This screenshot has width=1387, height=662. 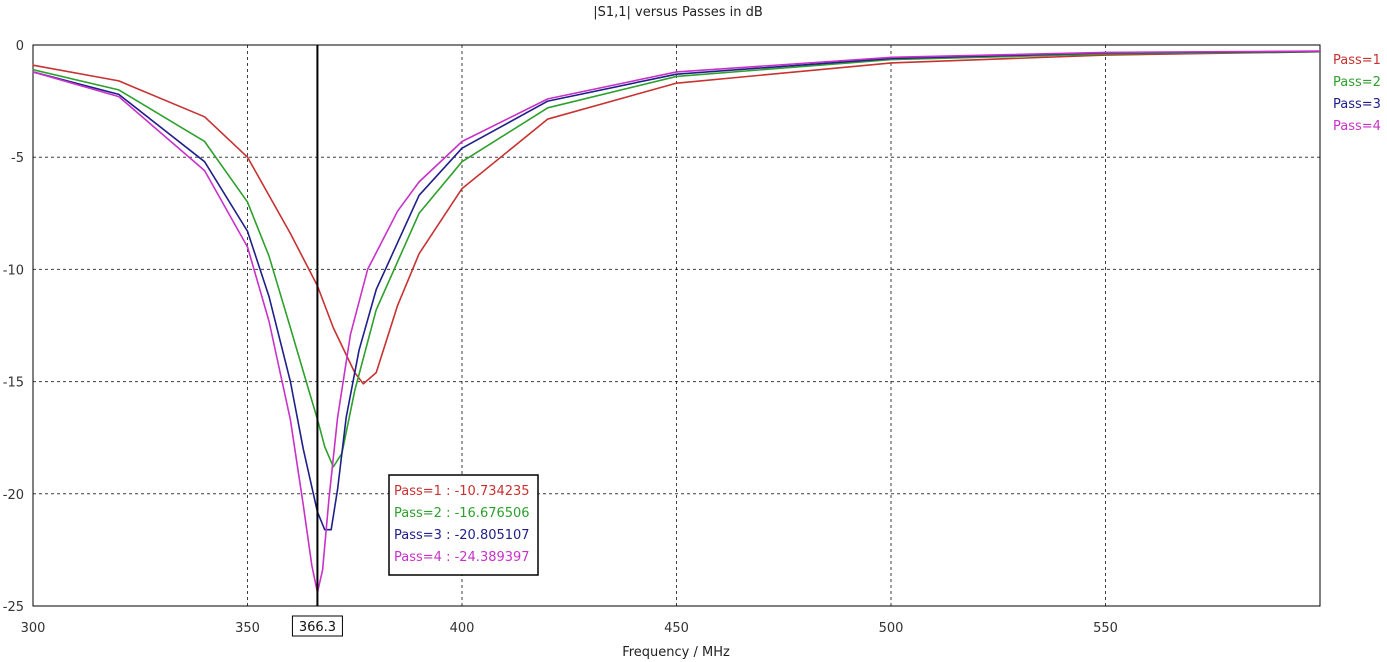 What do you see at coordinates (1357, 104) in the screenshot?
I see `legend-item-pass-3: Pass=3` at bounding box center [1357, 104].